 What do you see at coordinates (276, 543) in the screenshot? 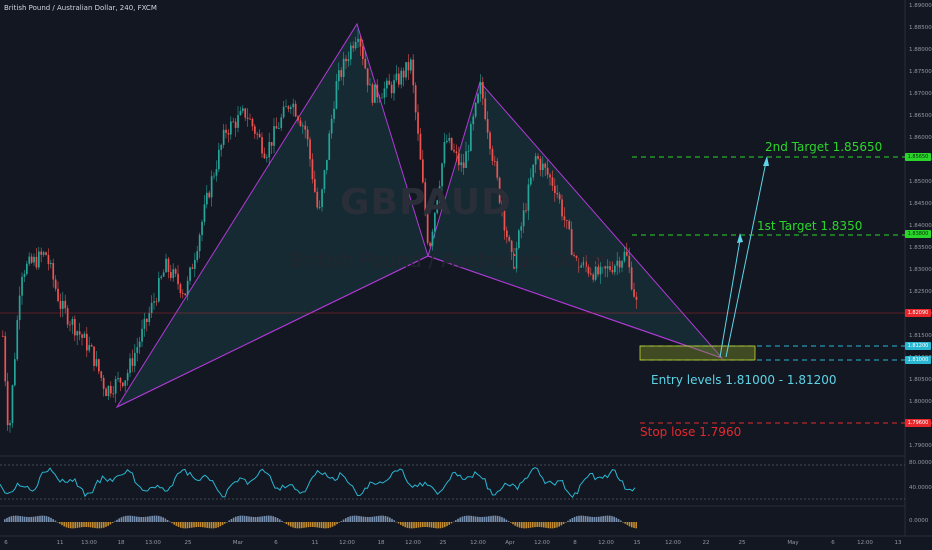
I see `time-tick: 6` at bounding box center [276, 543].